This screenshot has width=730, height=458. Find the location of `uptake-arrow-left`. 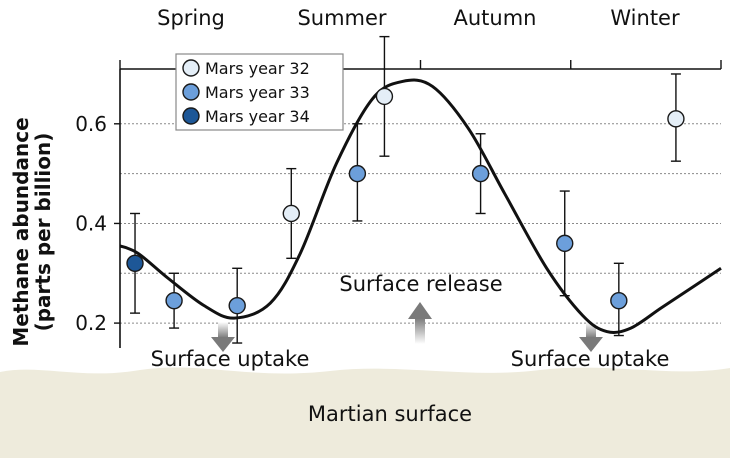

uptake-arrow-left is located at coordinates (223, 337).